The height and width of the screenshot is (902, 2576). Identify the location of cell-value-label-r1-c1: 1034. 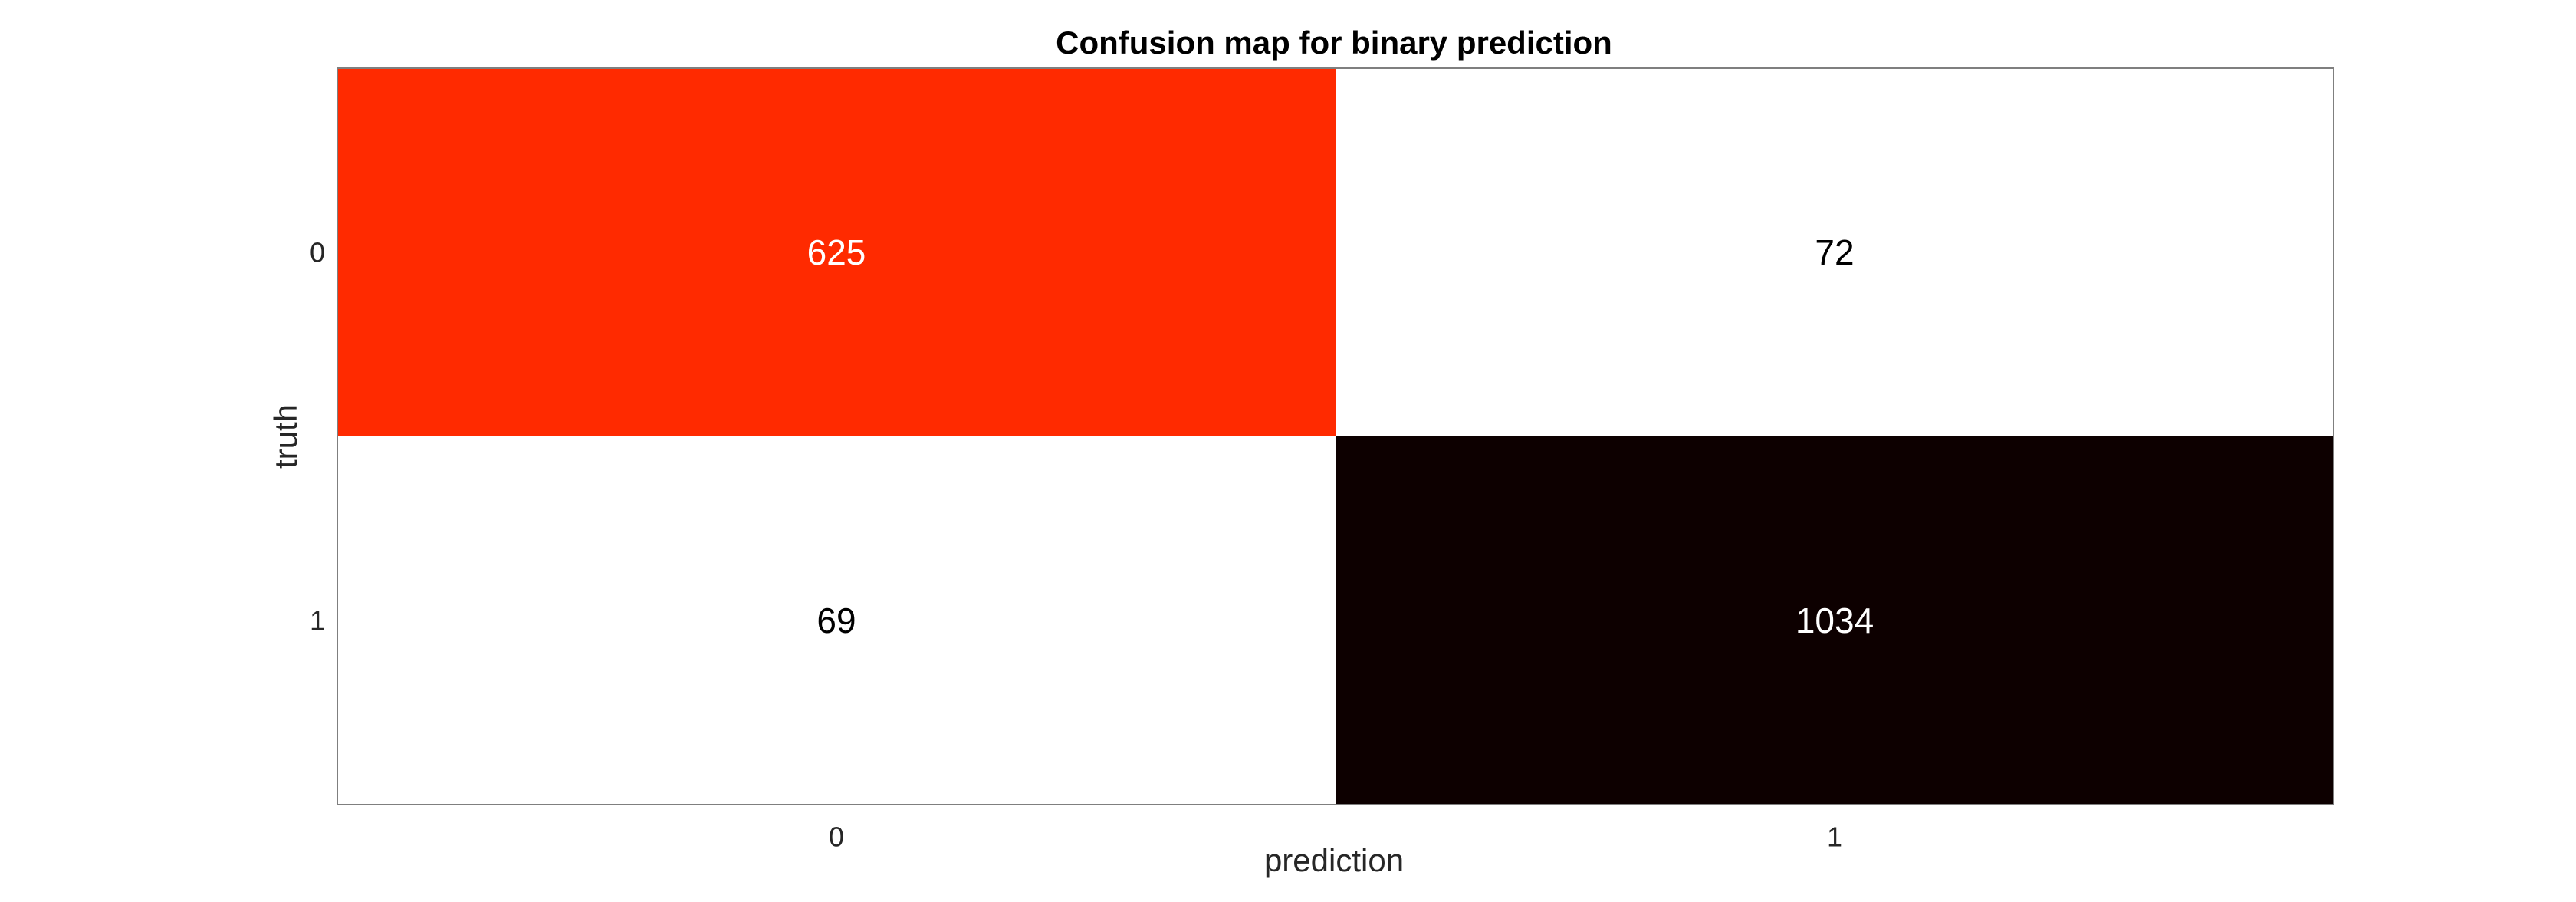
(1835, 620).